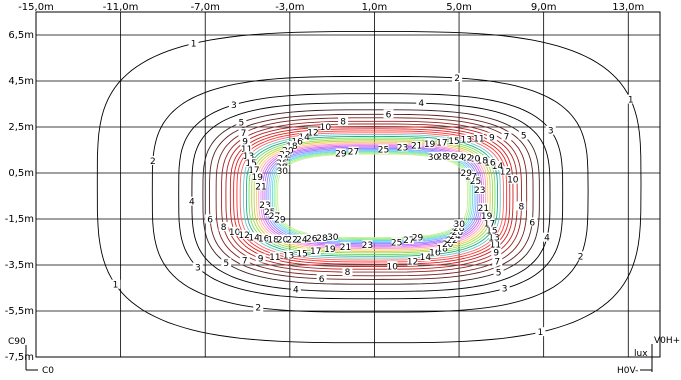 The image size is (681, 380). Describe the element at coordinates (478, 140) in the screenshot. I see `contour-label: 11` at that location.